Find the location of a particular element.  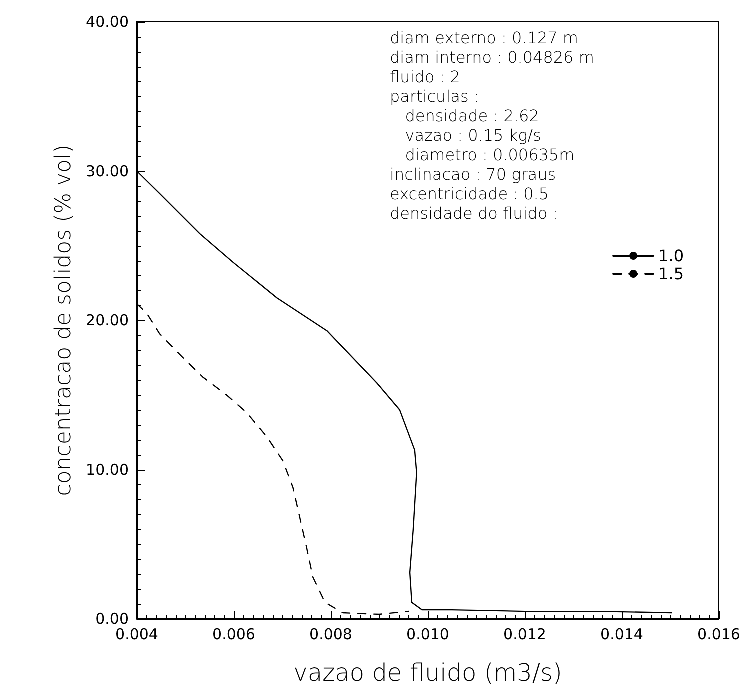

annotation: diam externo : 0.127 m is located at coordinates (484, 38).